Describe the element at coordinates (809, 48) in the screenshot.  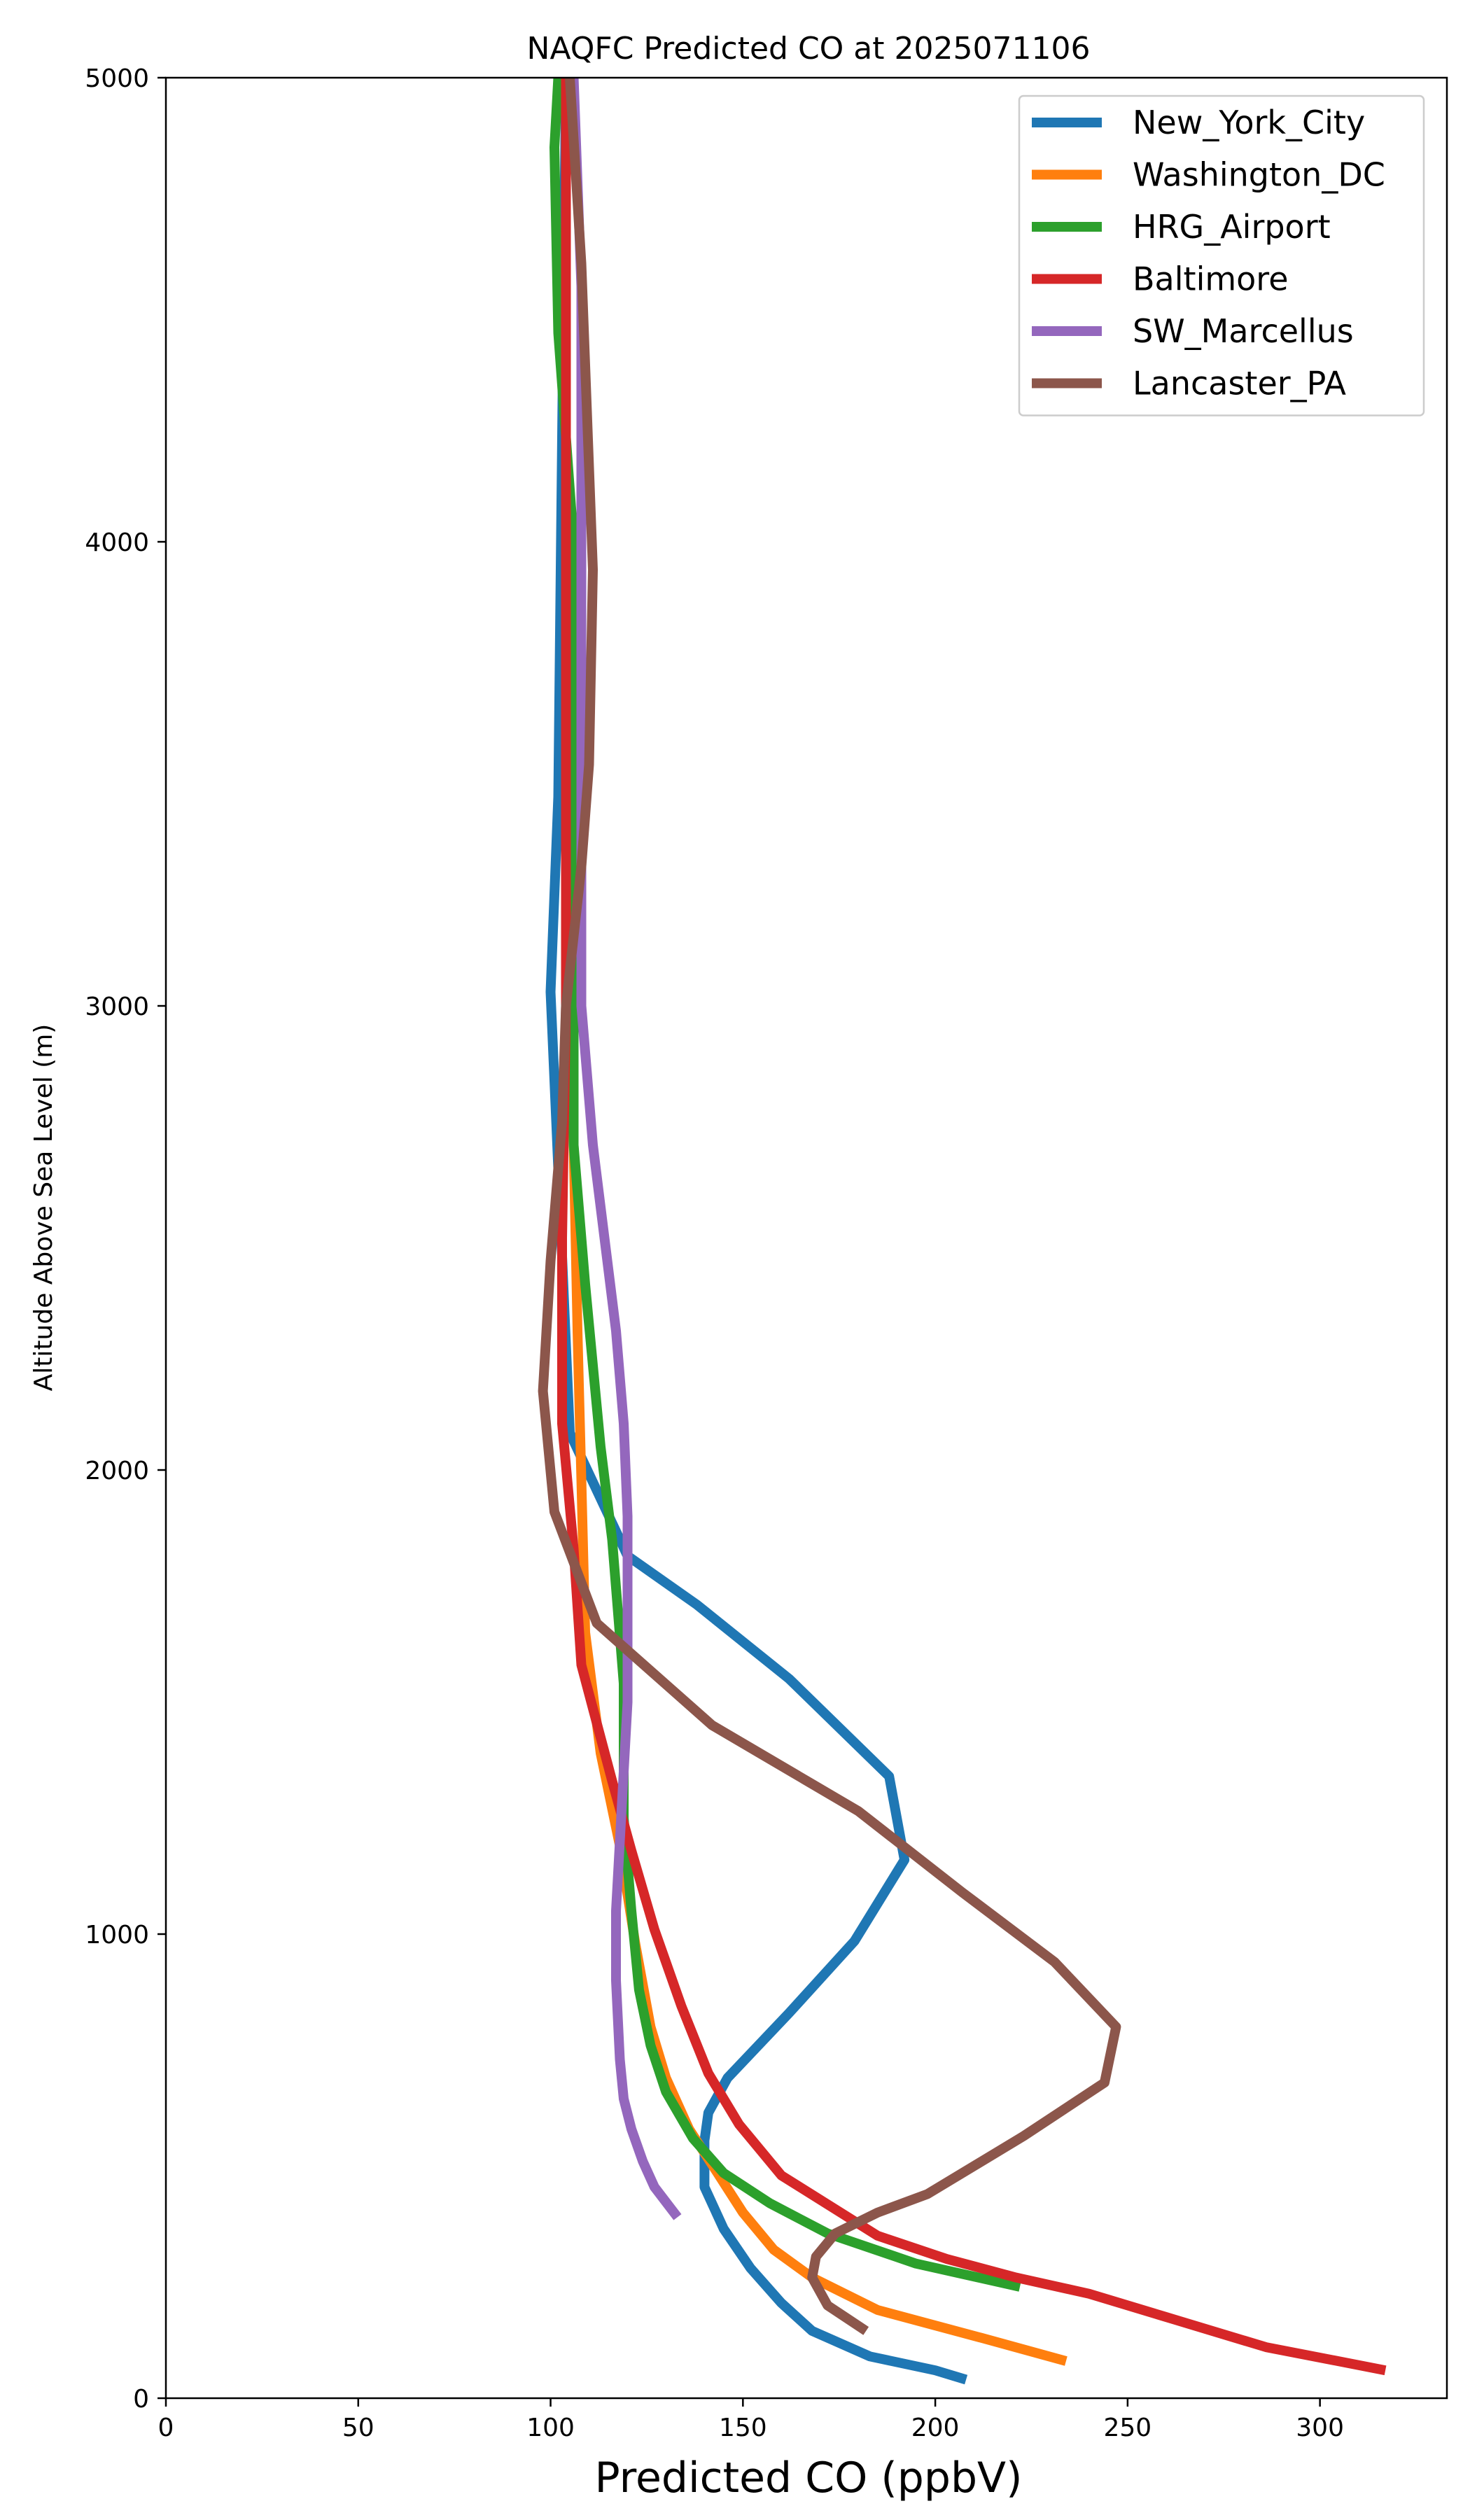
I see `chart-title: NAQFC Predicted CO at 2025071106` at that location.